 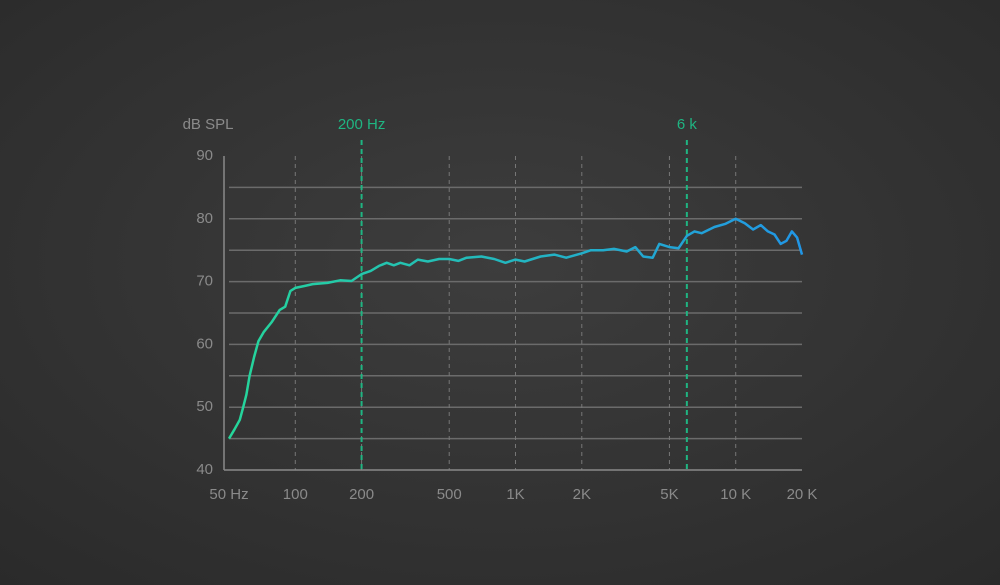 I want to click on y-tick-label: 40, so click(x=204, y=469).